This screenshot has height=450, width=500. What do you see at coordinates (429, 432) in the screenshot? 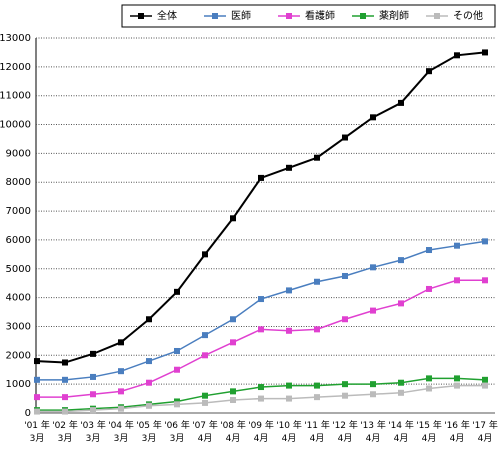
I see `x-tick-label: '15 年 4月` at bounding box center [429, 432].